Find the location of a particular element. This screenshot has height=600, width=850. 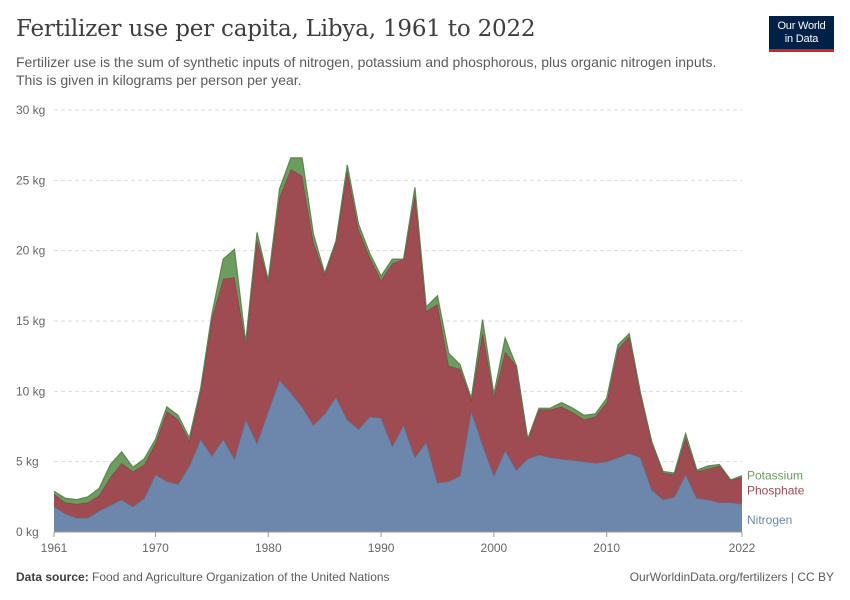

y-tick-label: 30 kg is located at coordinates (30, 110).